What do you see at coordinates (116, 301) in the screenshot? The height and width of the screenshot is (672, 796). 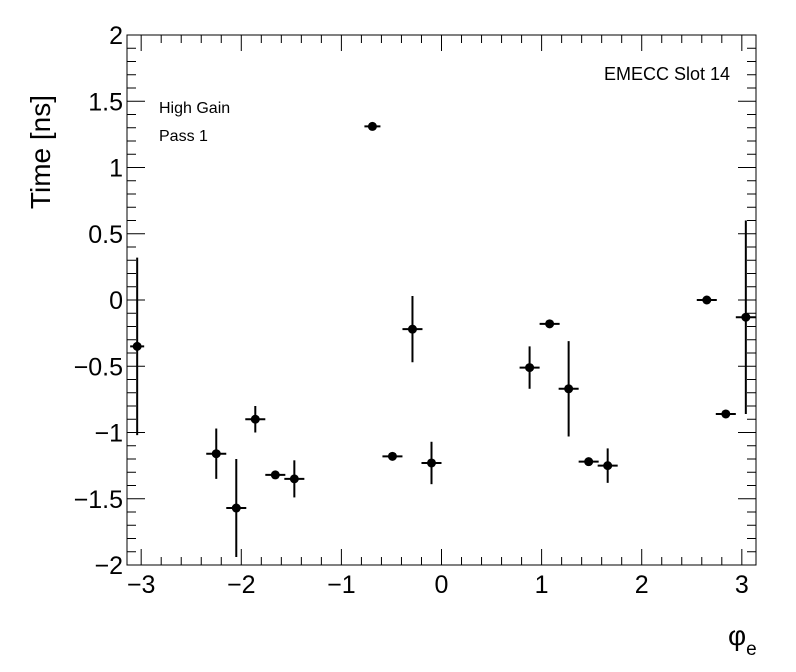 I see `y-tick-label: 0` at bounding box center [116, 301].